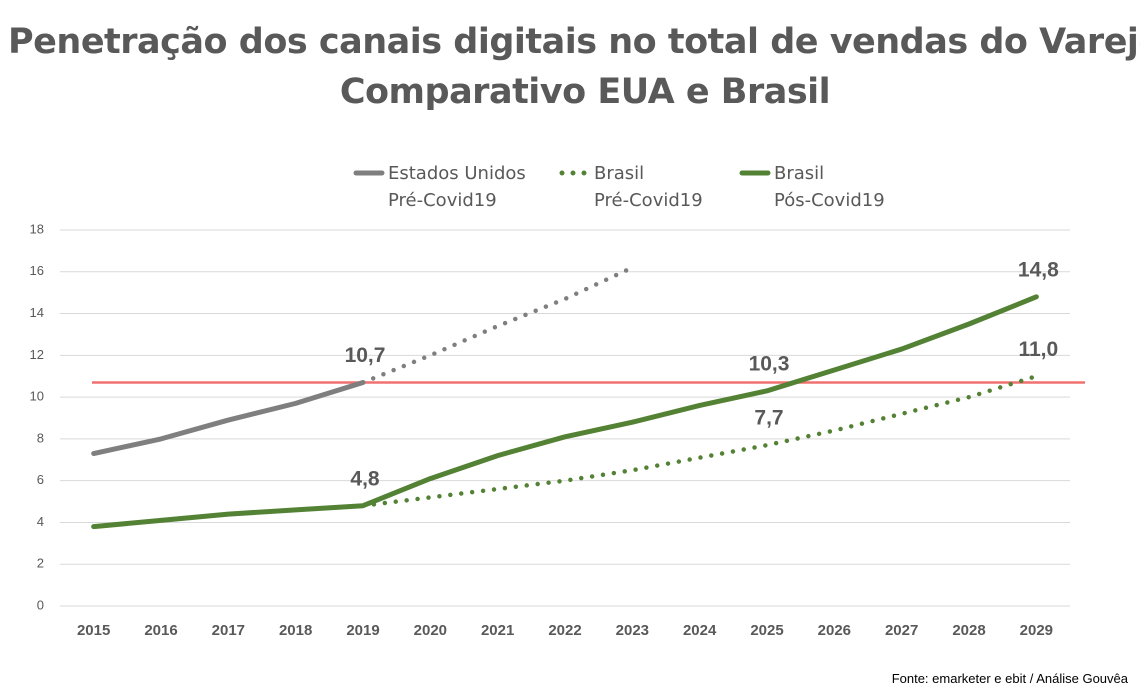 The height and width of the screenshot is (692, 1140). What do you see at coordinates (968, 630) in the screenshot?
I see `x-tick-label: 2028` at bounding box center [968, 630].